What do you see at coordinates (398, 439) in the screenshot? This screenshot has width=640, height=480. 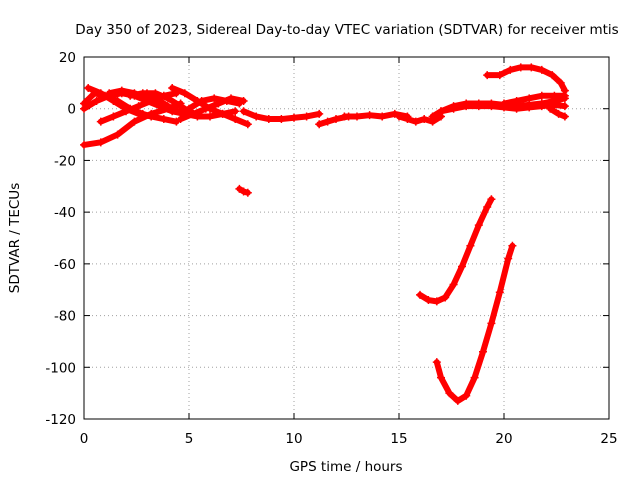 I see `x-tick-label: 15` at bounding box center [398, 439].